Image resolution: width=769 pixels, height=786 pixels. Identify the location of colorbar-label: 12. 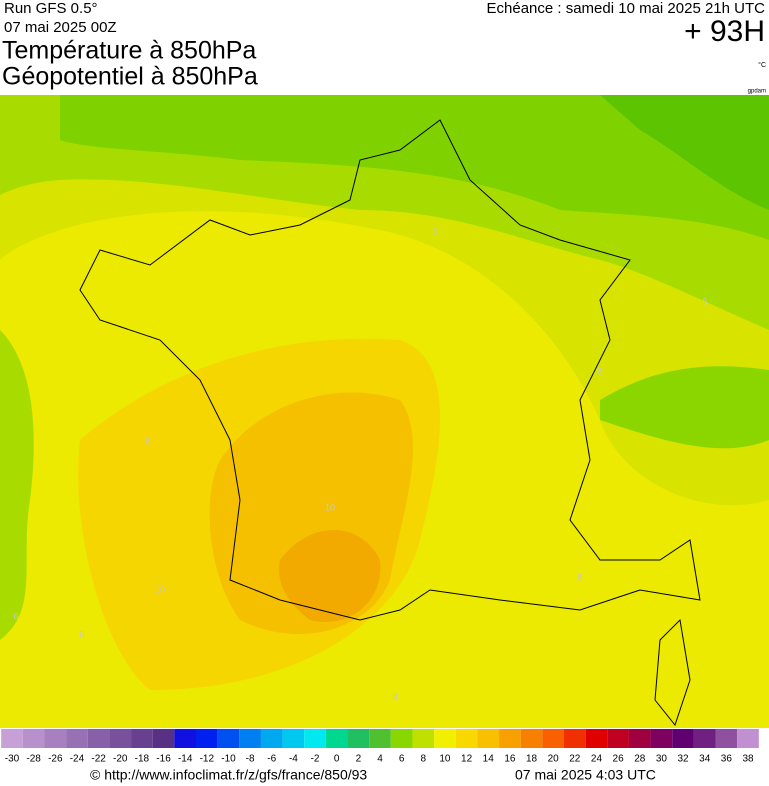
(467, 759).